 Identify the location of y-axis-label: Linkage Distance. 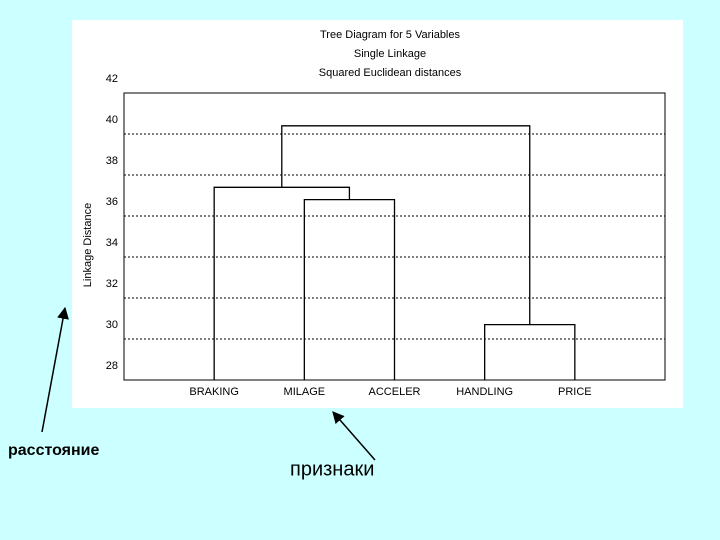
(88, 245).